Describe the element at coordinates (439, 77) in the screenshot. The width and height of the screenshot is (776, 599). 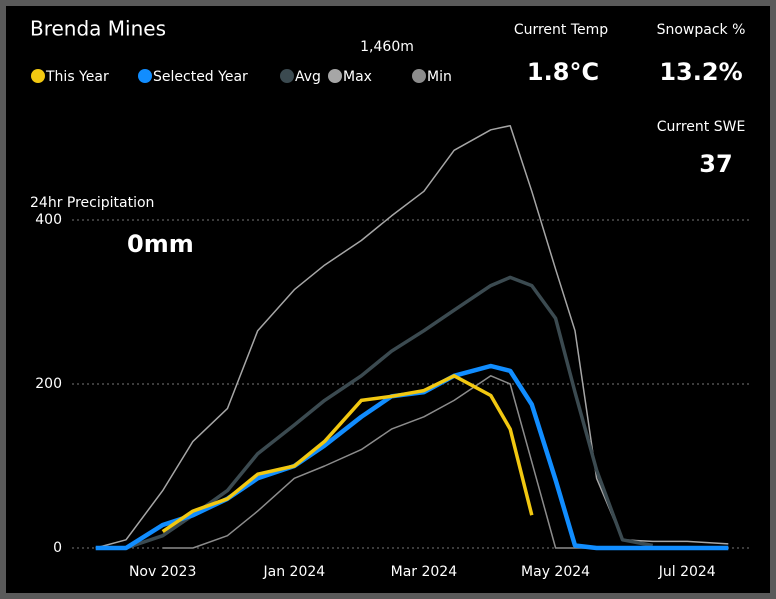
I see `legend-label: Min` at that location.